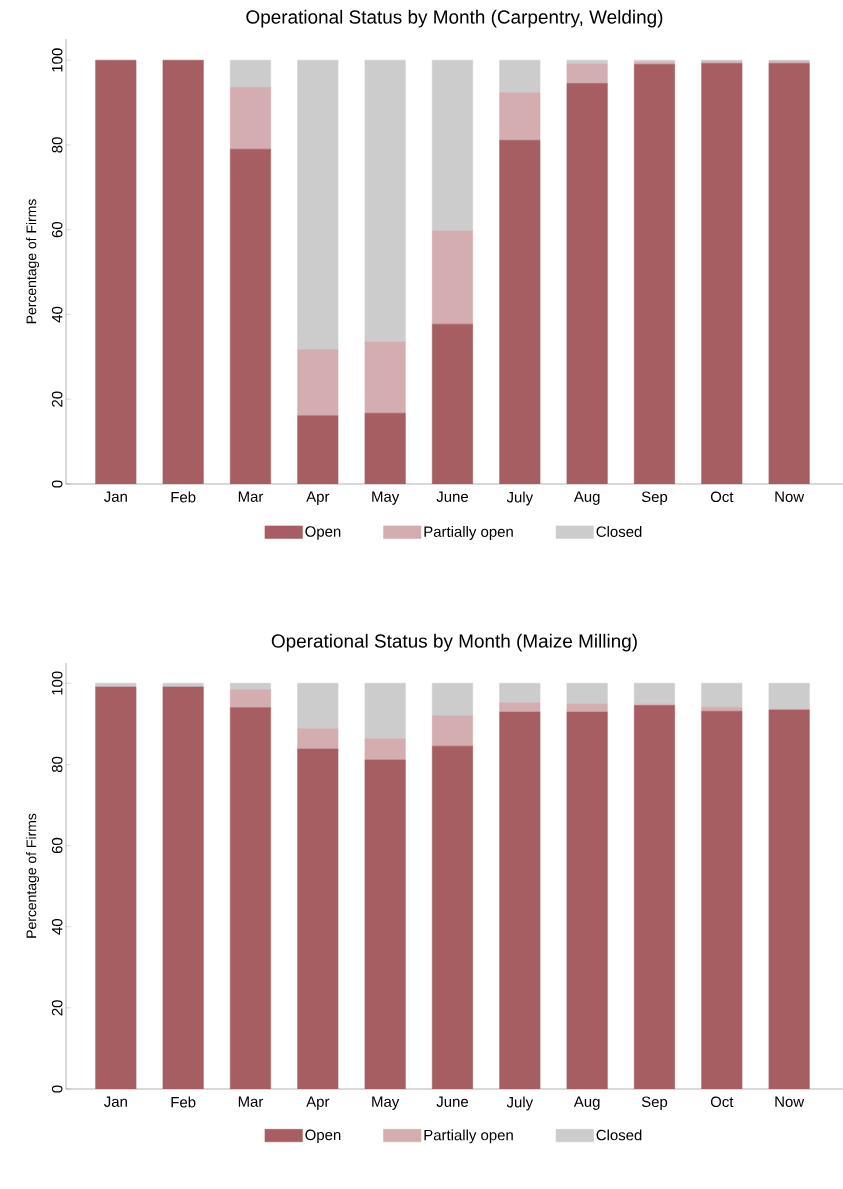  Describe the element at coordinates (454, 18) in the screenshot. I see `chart-title: Operational Status by Month (Carpentry, Welding)` at that location.